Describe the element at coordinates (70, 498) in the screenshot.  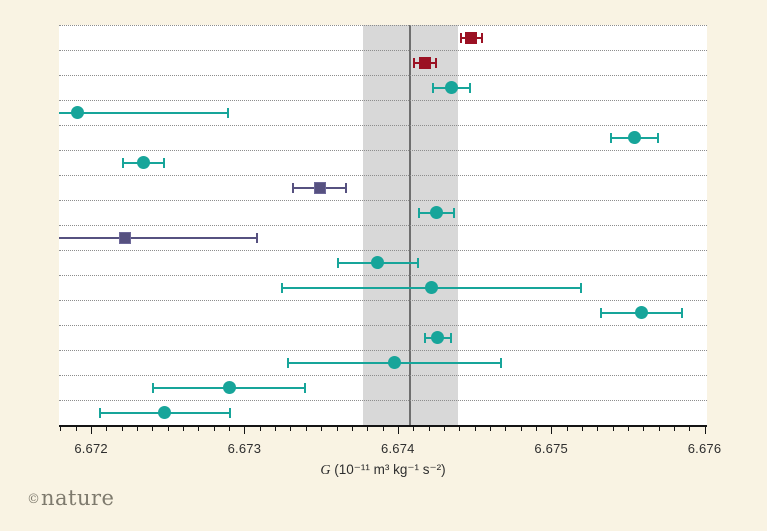
I see `nature-logo: ©nature` at that location.